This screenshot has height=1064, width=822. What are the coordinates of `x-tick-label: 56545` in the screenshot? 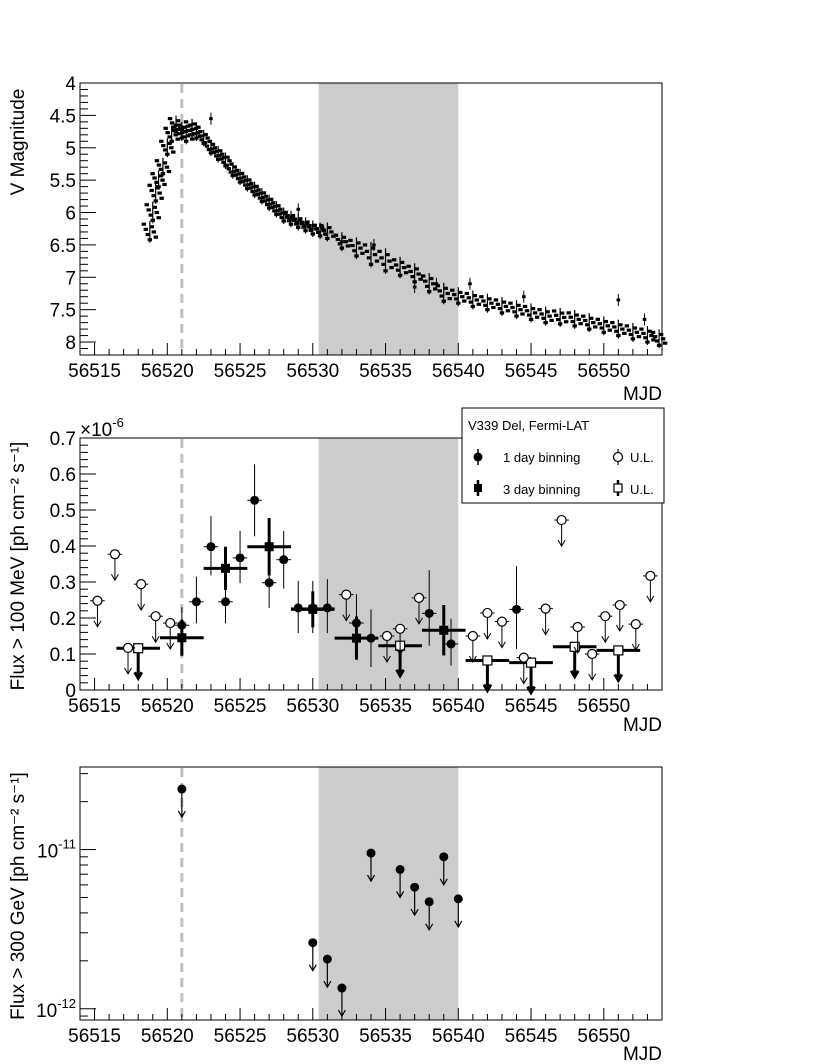 It's located at (531, 706).